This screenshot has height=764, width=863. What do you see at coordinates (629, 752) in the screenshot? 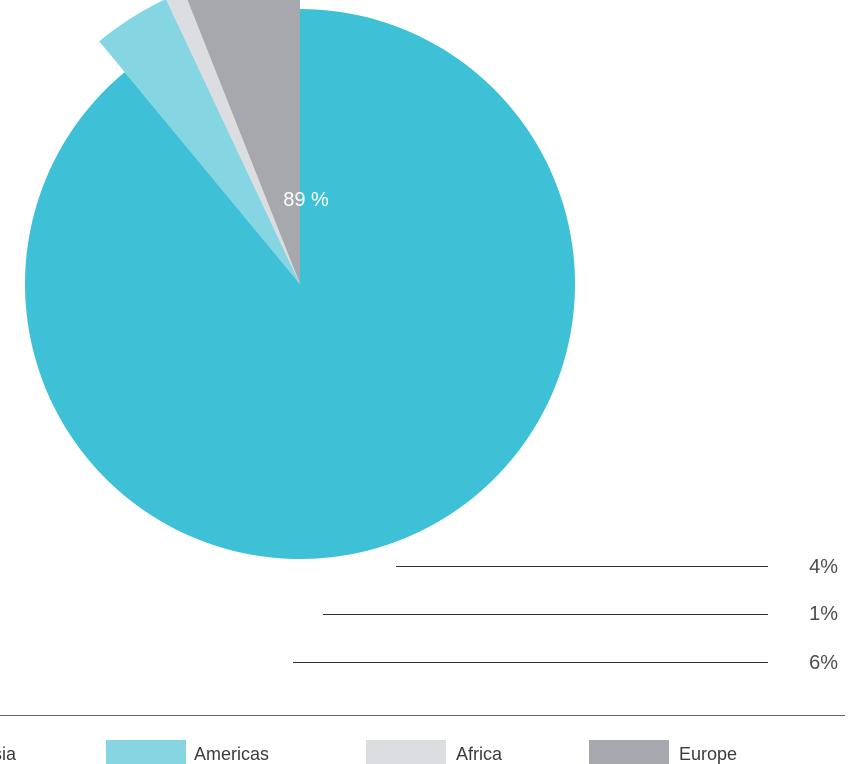
I see `legend-swatch-europe` at bounding box center [629, 752].